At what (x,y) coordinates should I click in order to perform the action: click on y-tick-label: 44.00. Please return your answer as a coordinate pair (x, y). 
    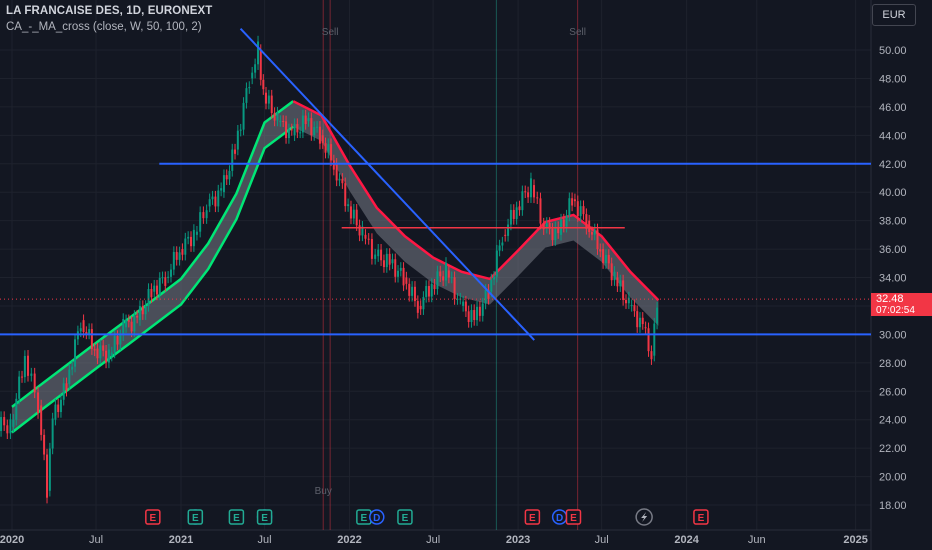
    Looking at the image, I should click on (893, 136).